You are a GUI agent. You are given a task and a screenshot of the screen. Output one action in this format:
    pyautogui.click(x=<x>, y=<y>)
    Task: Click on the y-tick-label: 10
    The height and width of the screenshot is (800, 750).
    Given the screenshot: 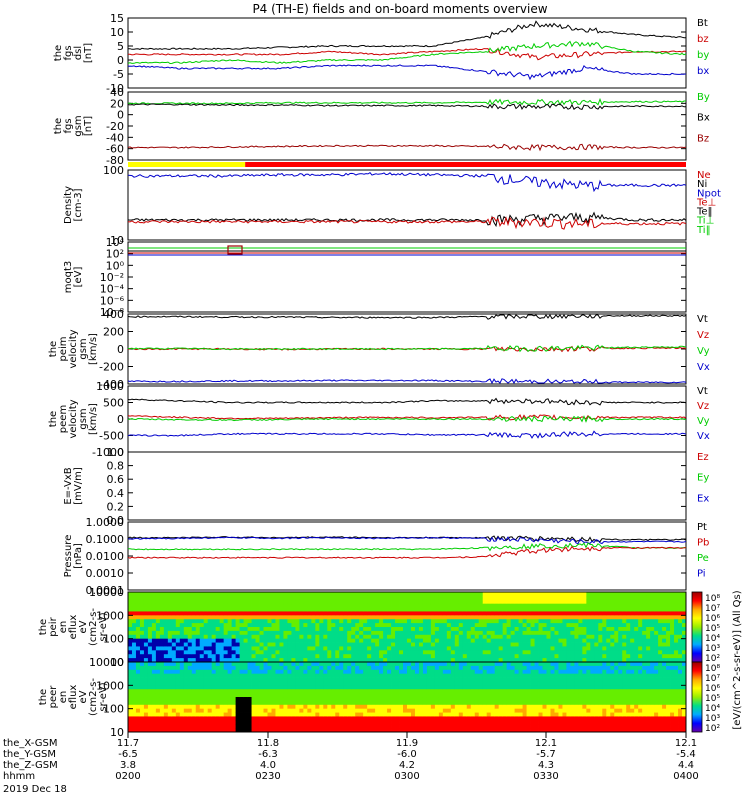 What is the action you would take?
    pyautogui.click(x=117, y=32)
    